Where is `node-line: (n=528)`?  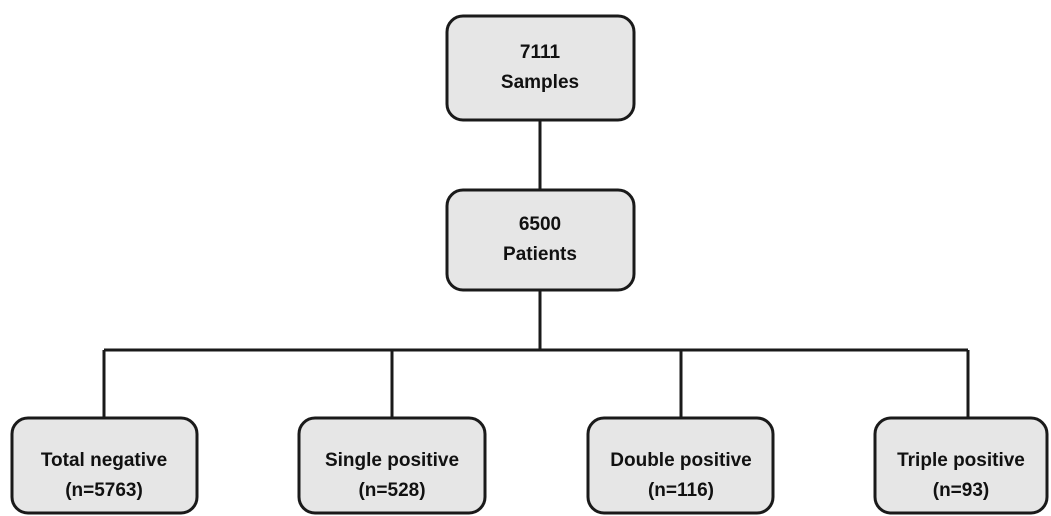
node-line: (n=528) is located at coordinates (391, 490).